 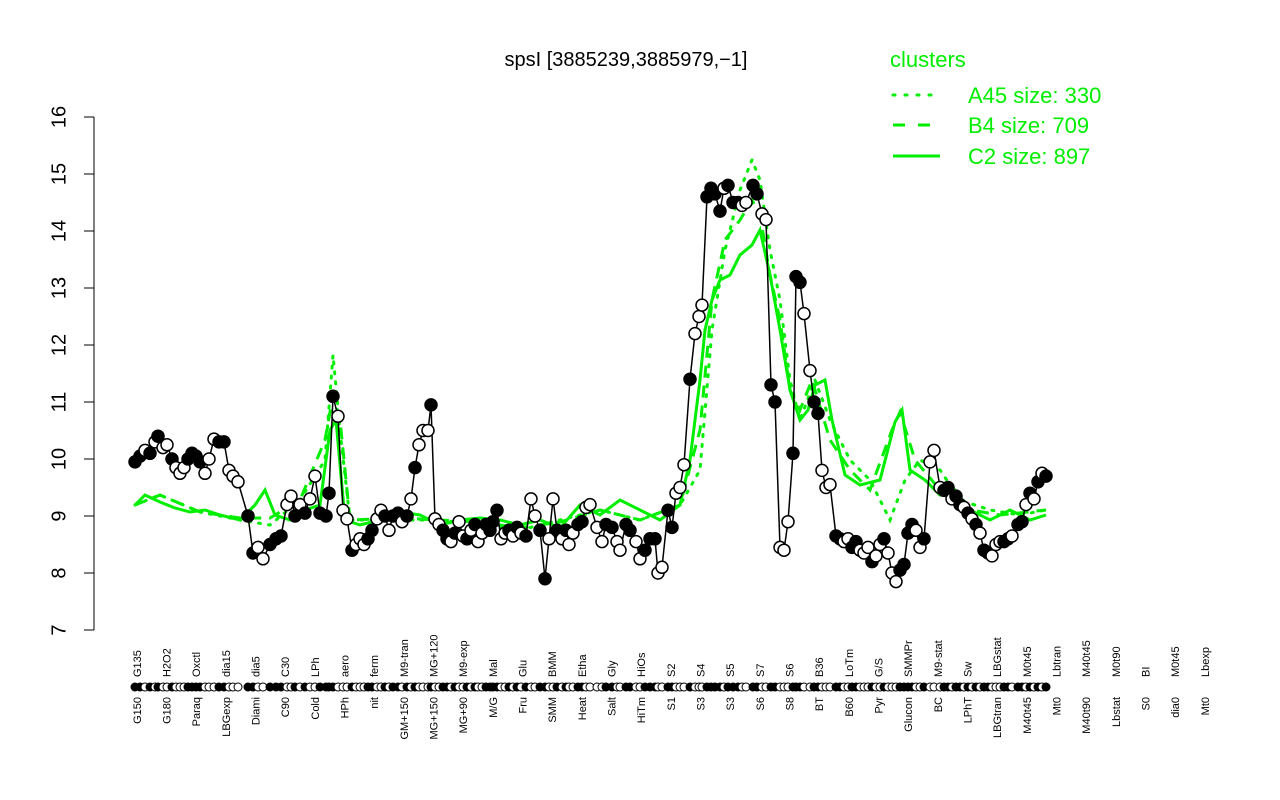 I want to click on x-tick-label: H2O2, so click(x=168, y=662).